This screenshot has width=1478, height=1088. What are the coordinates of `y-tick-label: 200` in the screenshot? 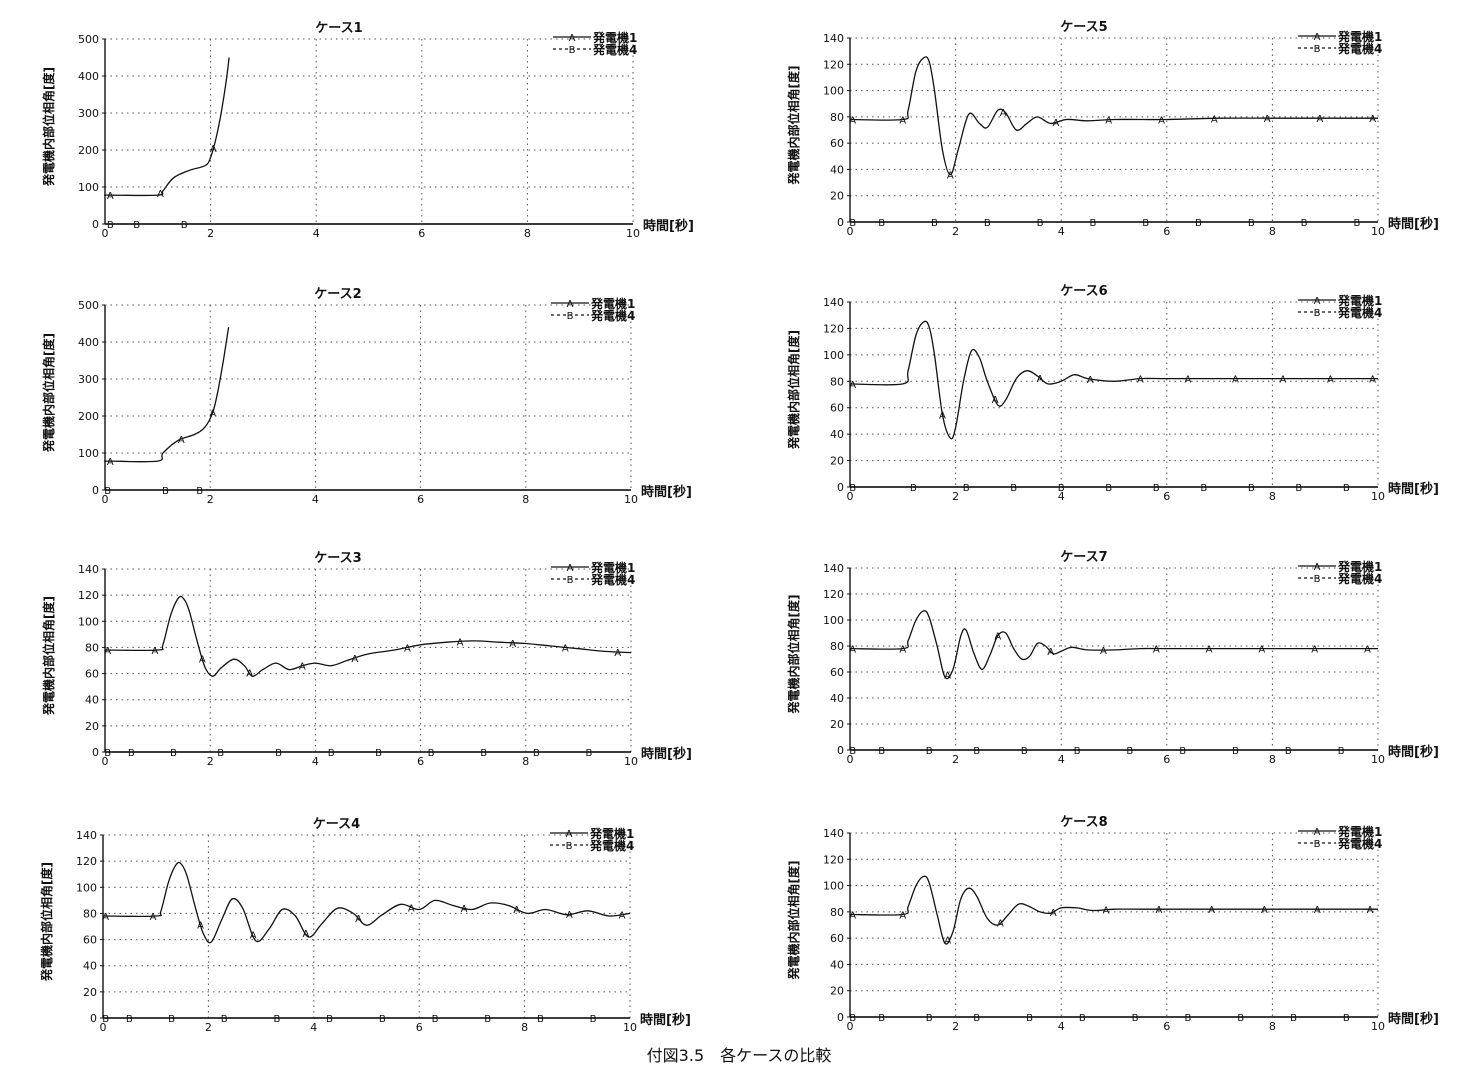 It's located at (88, 150).